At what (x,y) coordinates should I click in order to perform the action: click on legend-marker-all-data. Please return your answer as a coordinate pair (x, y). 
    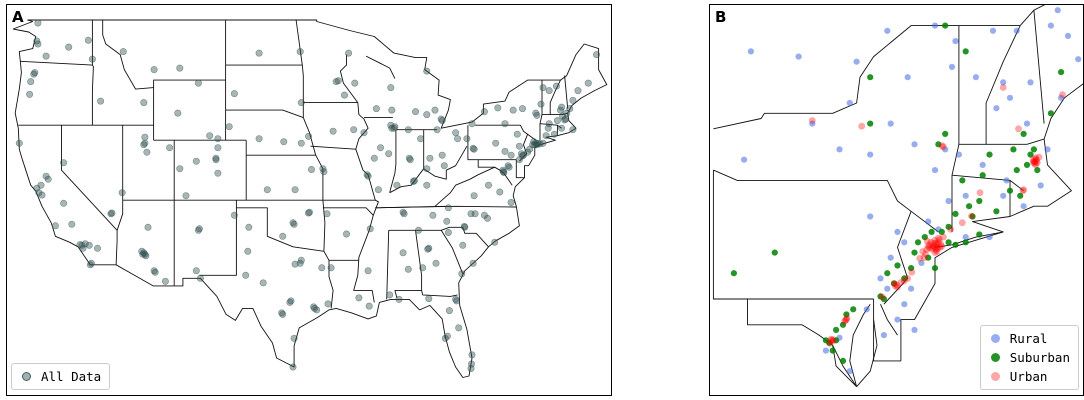
    Looking at the image, I should click on (26, 376).